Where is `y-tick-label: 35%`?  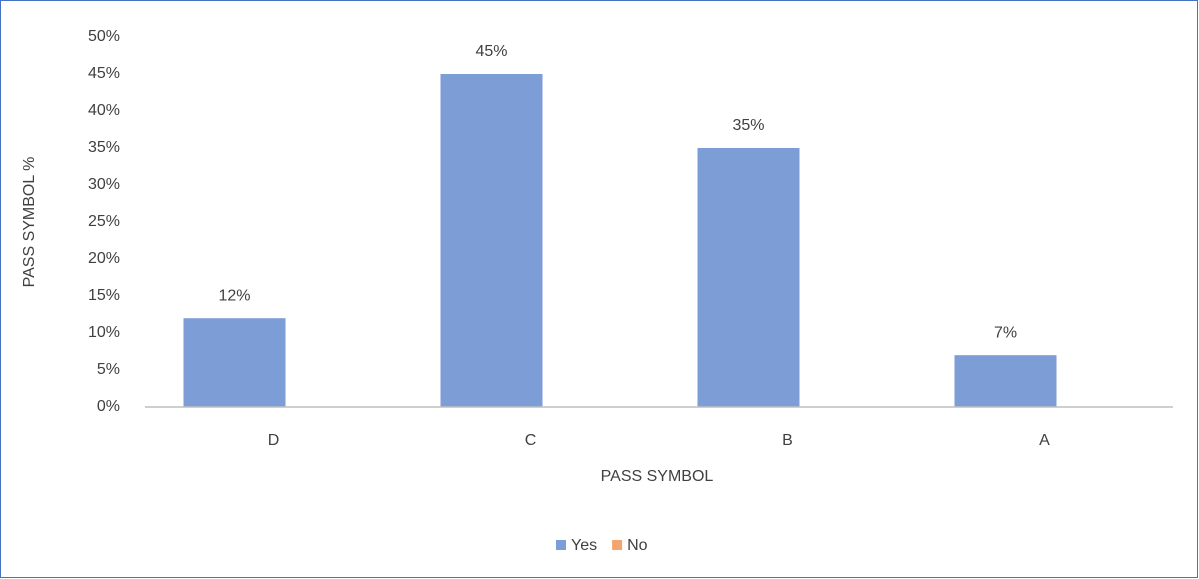
y-tick-label: 35% is located at coordinates (104, 147).